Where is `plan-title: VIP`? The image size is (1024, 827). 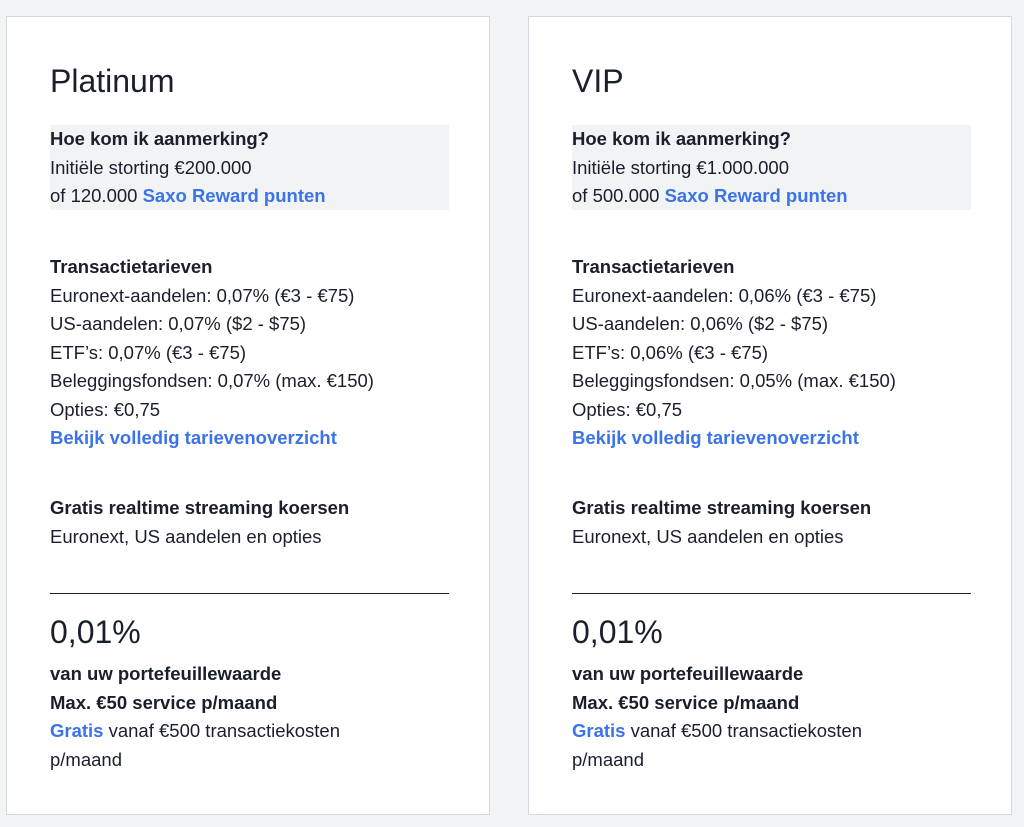
plan-title: VIP is located at coordinates (598, 81).